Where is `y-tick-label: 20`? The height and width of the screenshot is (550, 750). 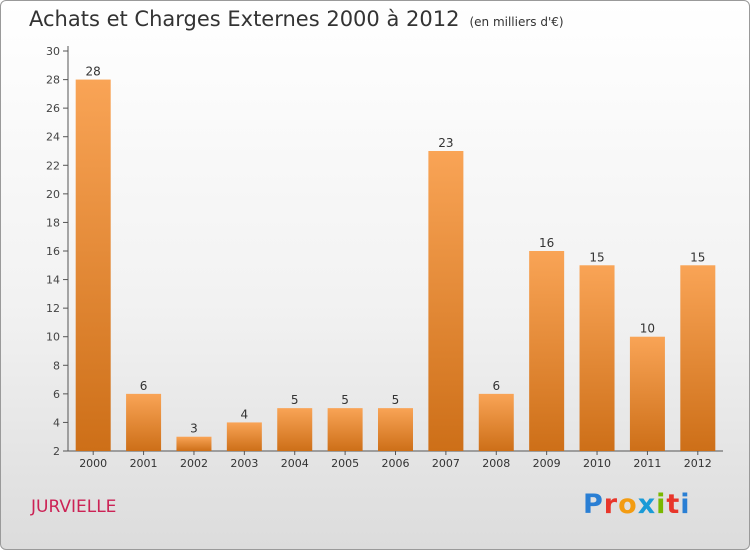
y-tick-label: 20 is located at coordinates (53, 194).